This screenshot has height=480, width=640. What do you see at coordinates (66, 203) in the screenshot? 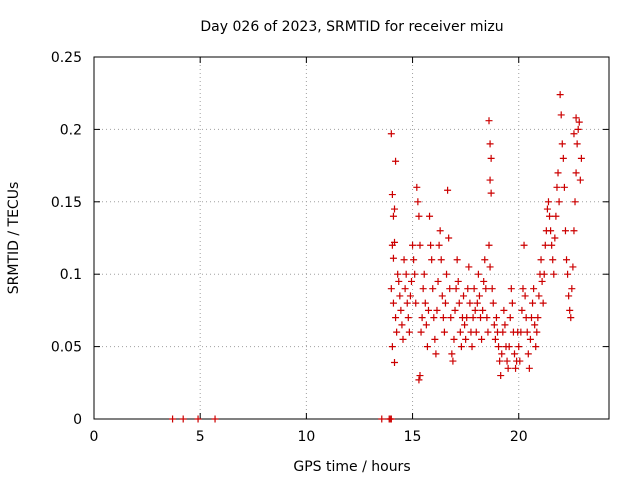
I see `y-tick-label: 0.15` at bounding box center [66, 203].